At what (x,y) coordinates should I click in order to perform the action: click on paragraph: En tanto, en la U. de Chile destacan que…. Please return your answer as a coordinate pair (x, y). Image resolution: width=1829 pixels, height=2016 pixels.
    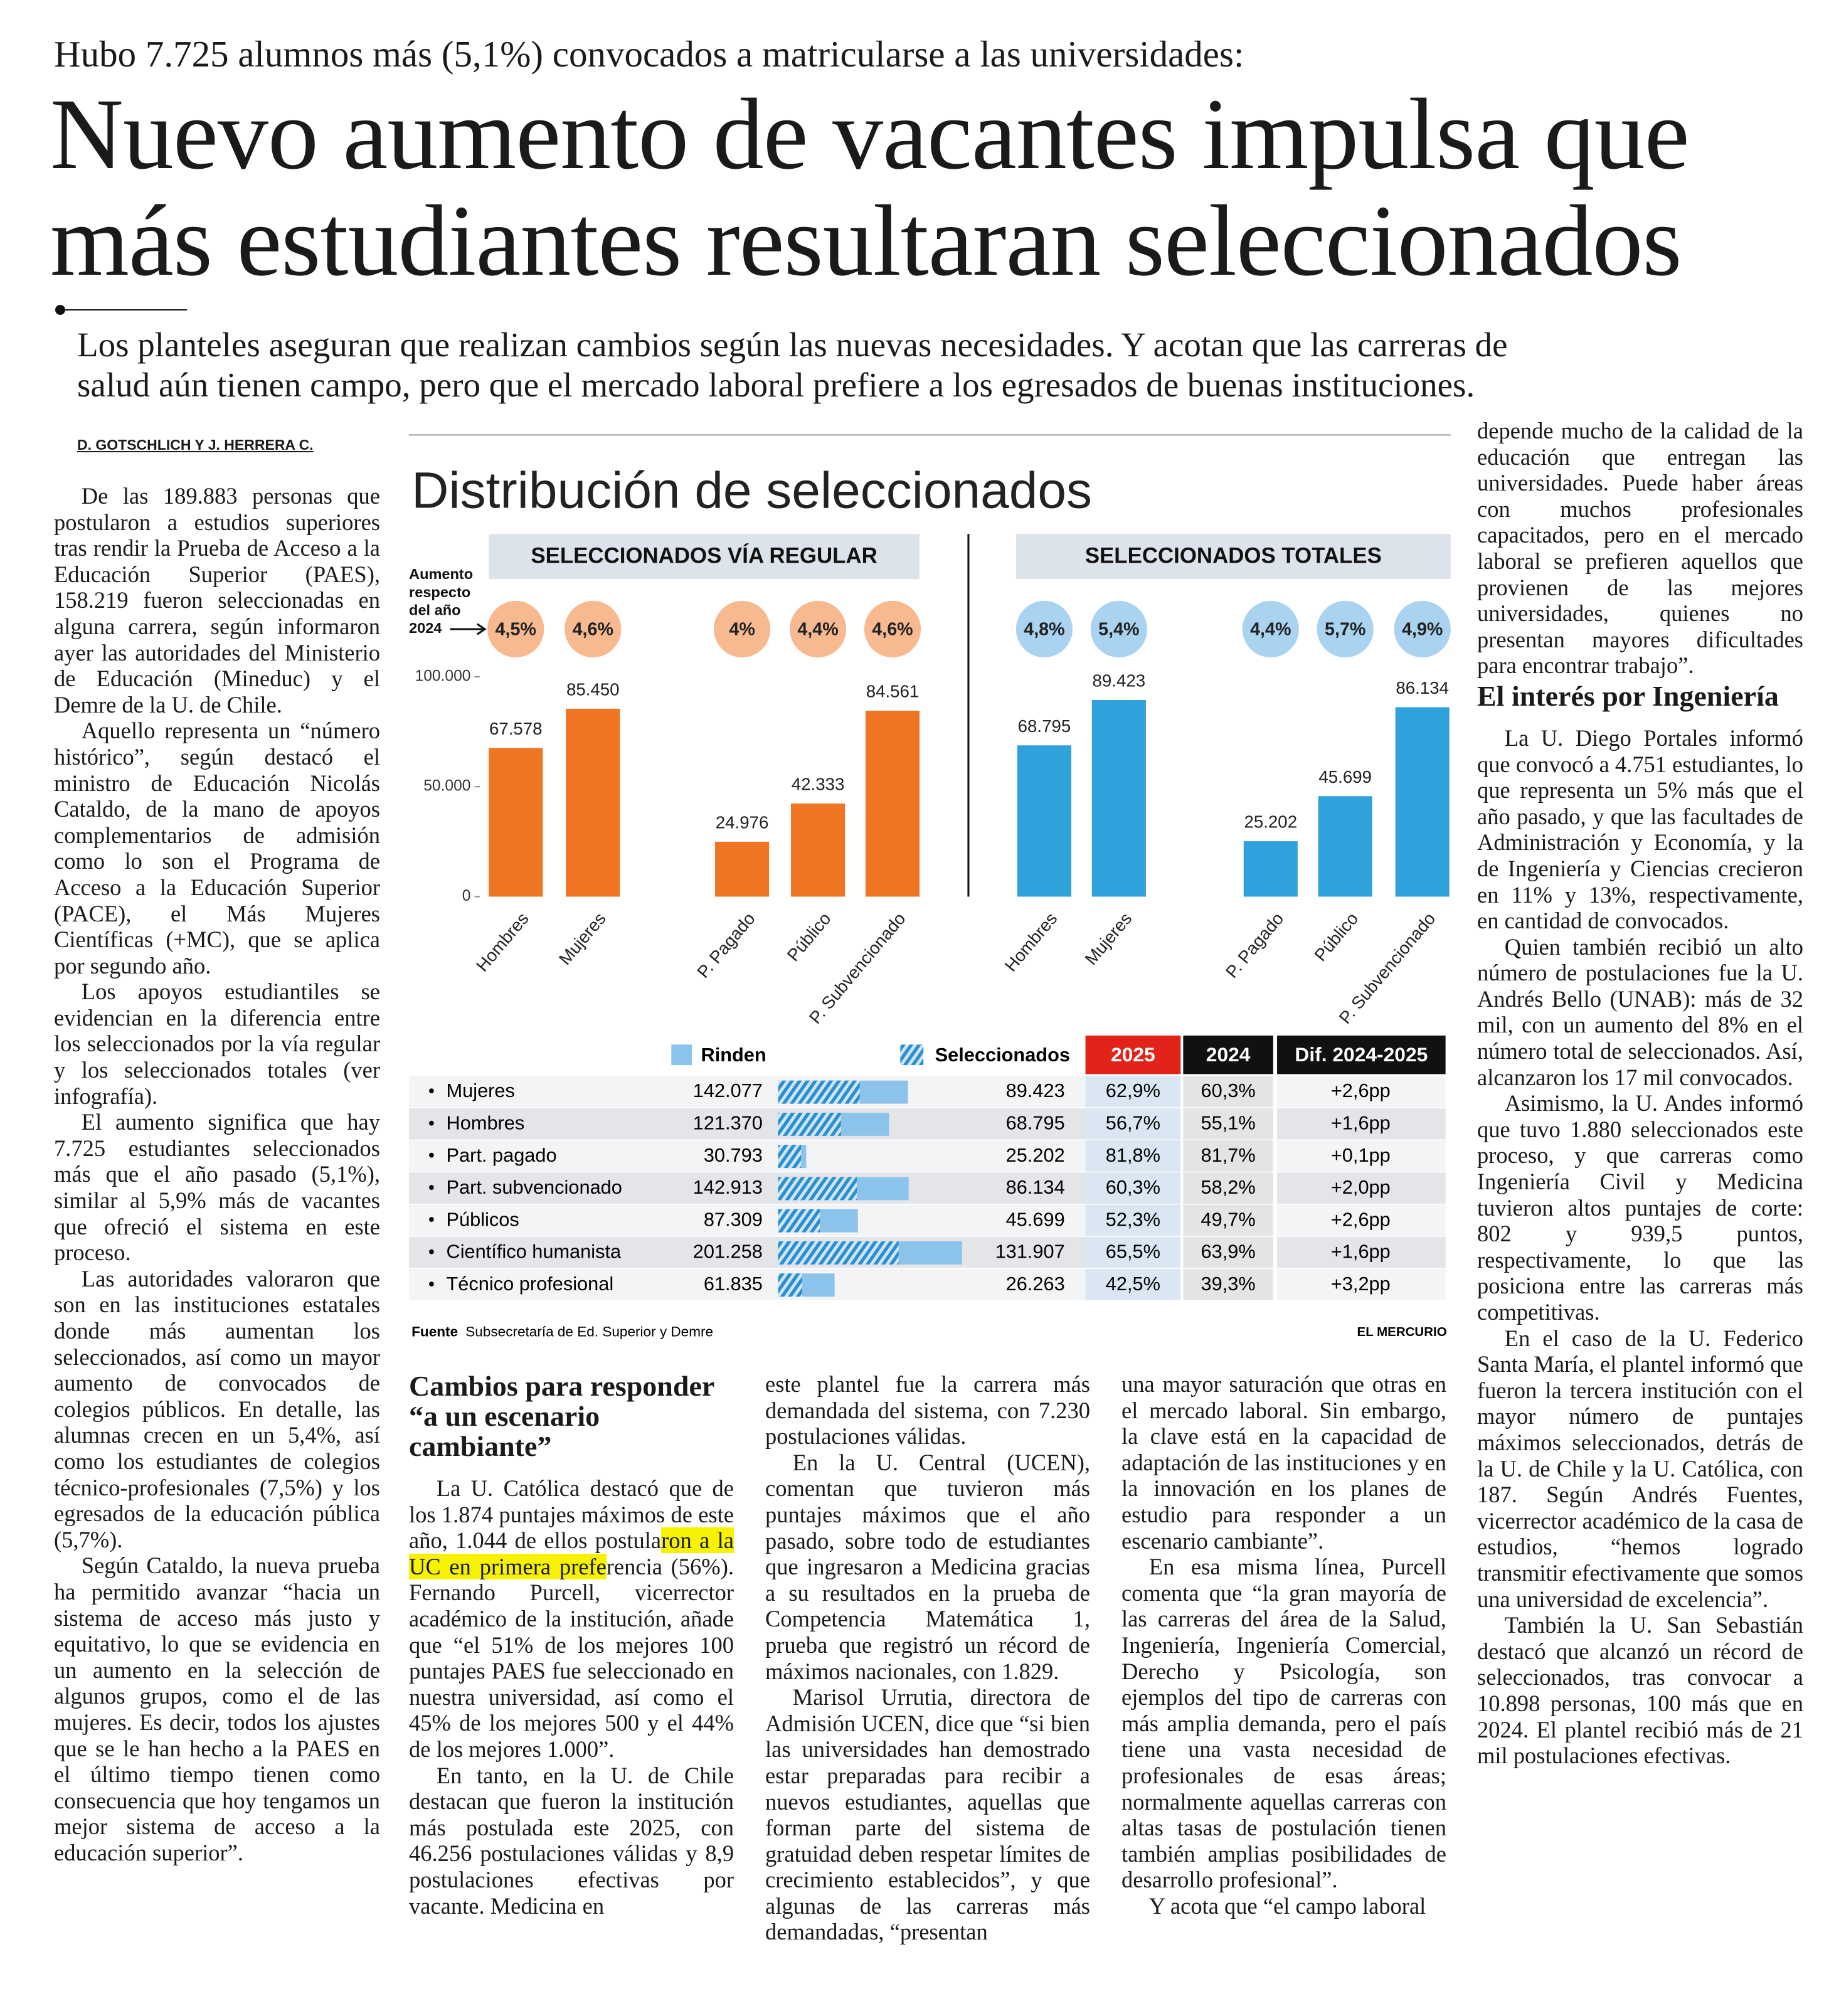
    Looking at the image, I should click on (571, 1840).